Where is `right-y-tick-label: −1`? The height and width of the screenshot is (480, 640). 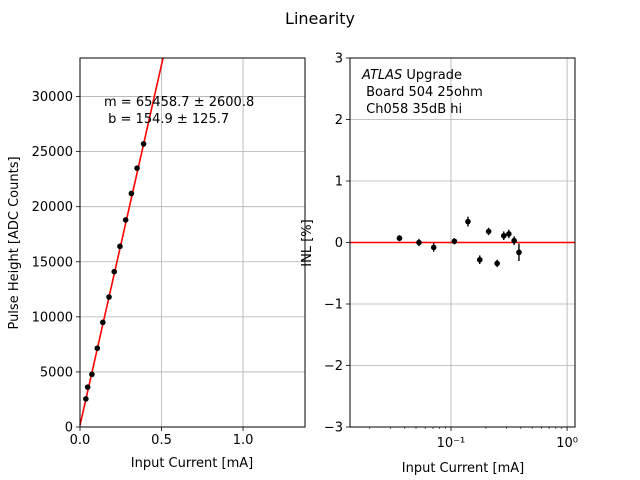 right-y-tick-label: −1 is located at coordinates (333, 305).